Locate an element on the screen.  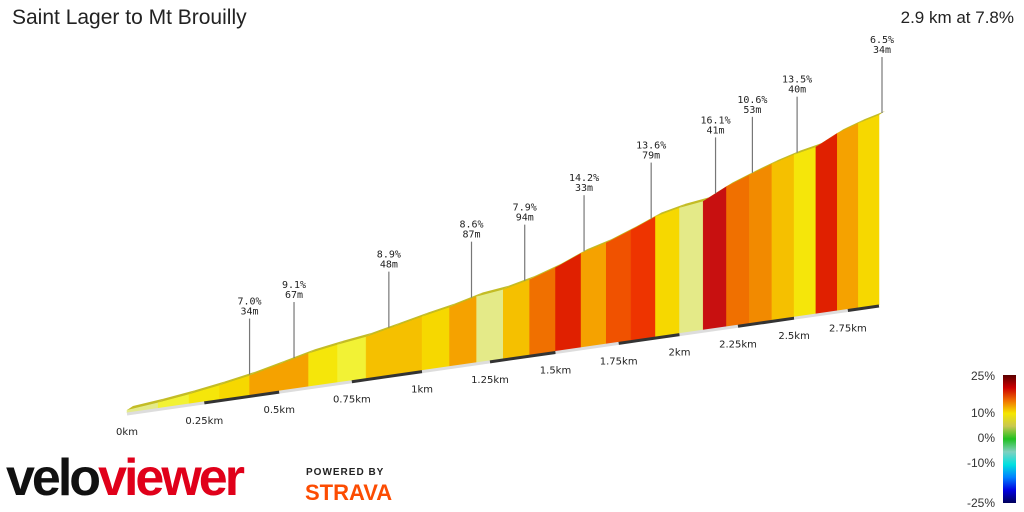
x-tick-label: 0.75km is located at coordinates (352, 400).